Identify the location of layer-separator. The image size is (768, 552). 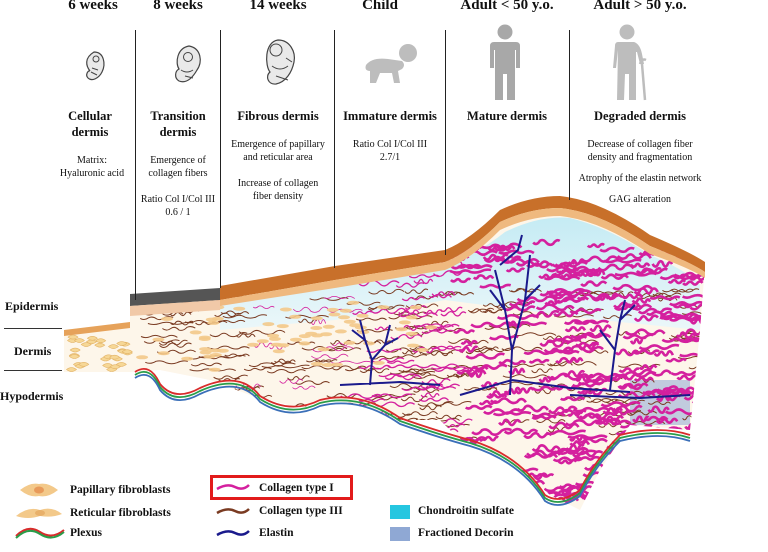
(33, 328).